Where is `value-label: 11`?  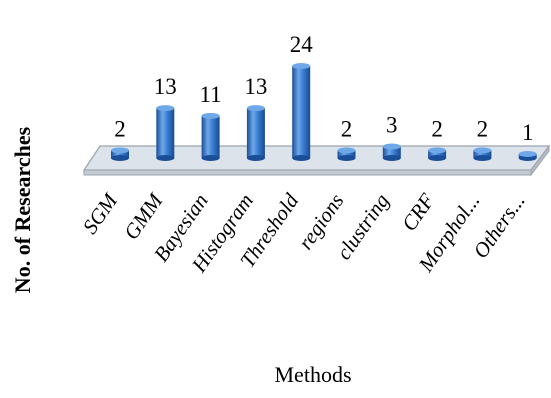
value-label: 11 is located at coordinates (211, 94).